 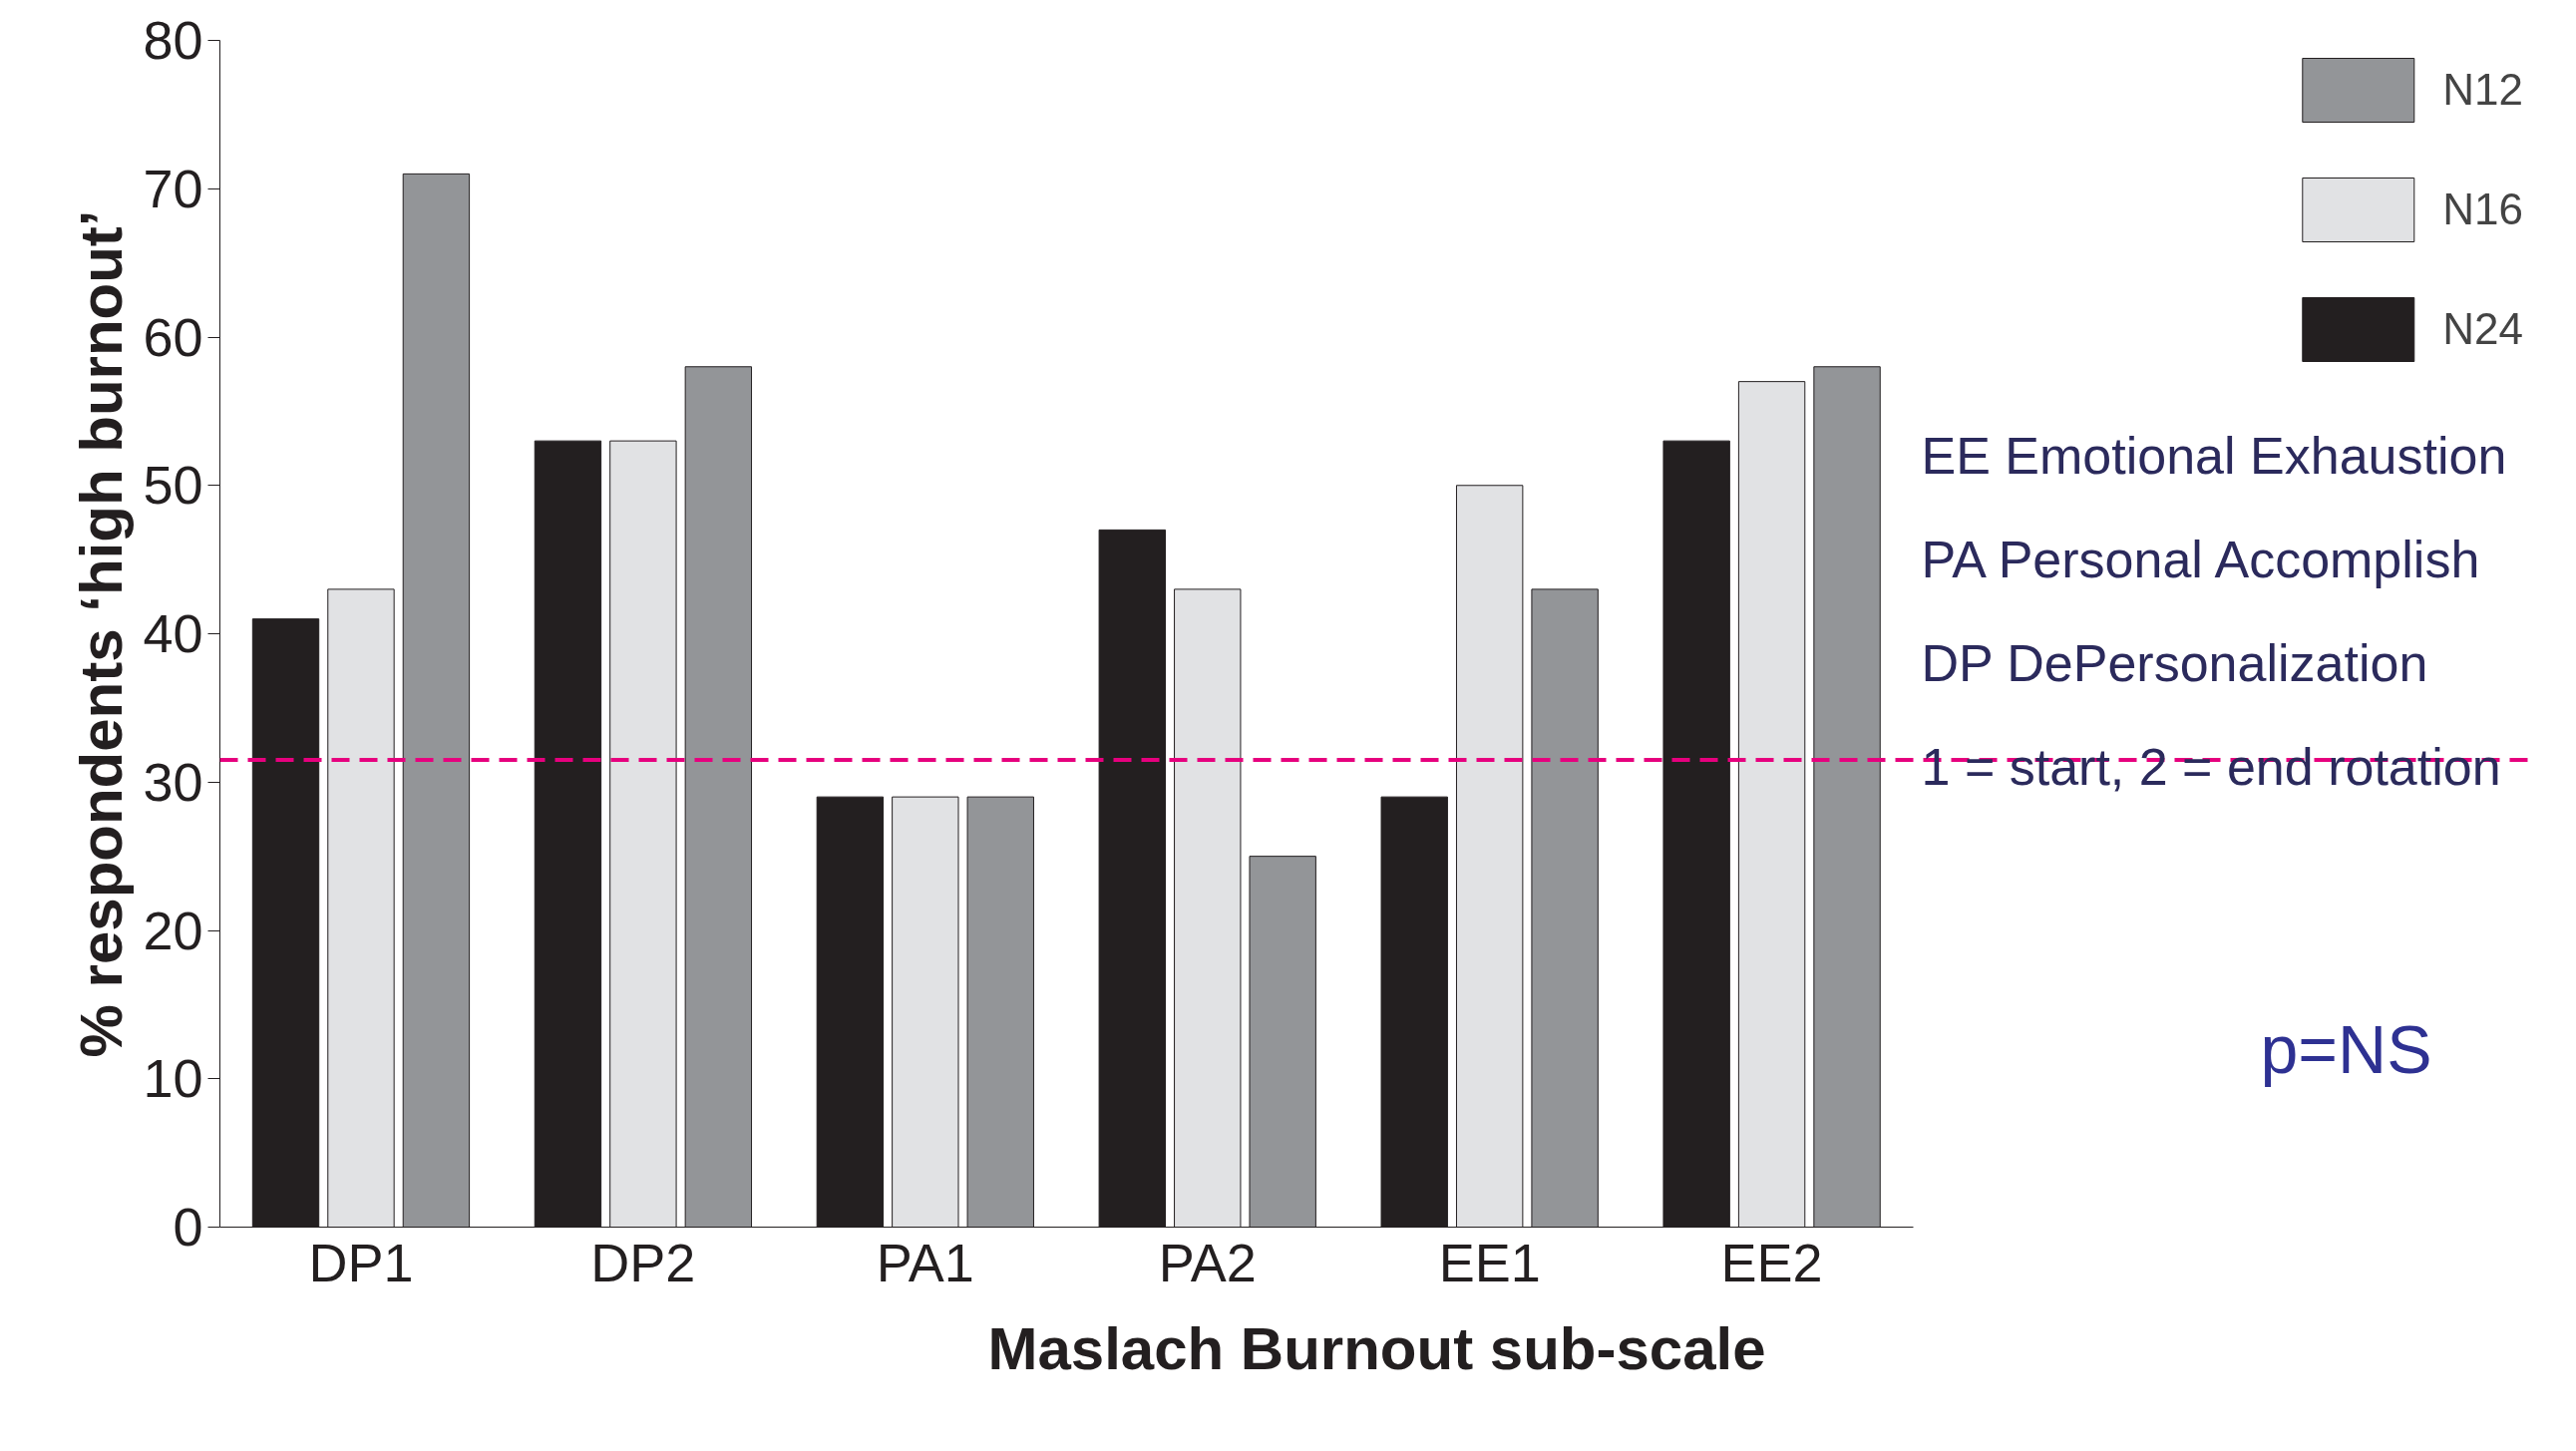 What do you see at coordinates (643, 1262) in the screenshot?
I see `x-tick-label: DP2` at bounding box center [643, 1262].